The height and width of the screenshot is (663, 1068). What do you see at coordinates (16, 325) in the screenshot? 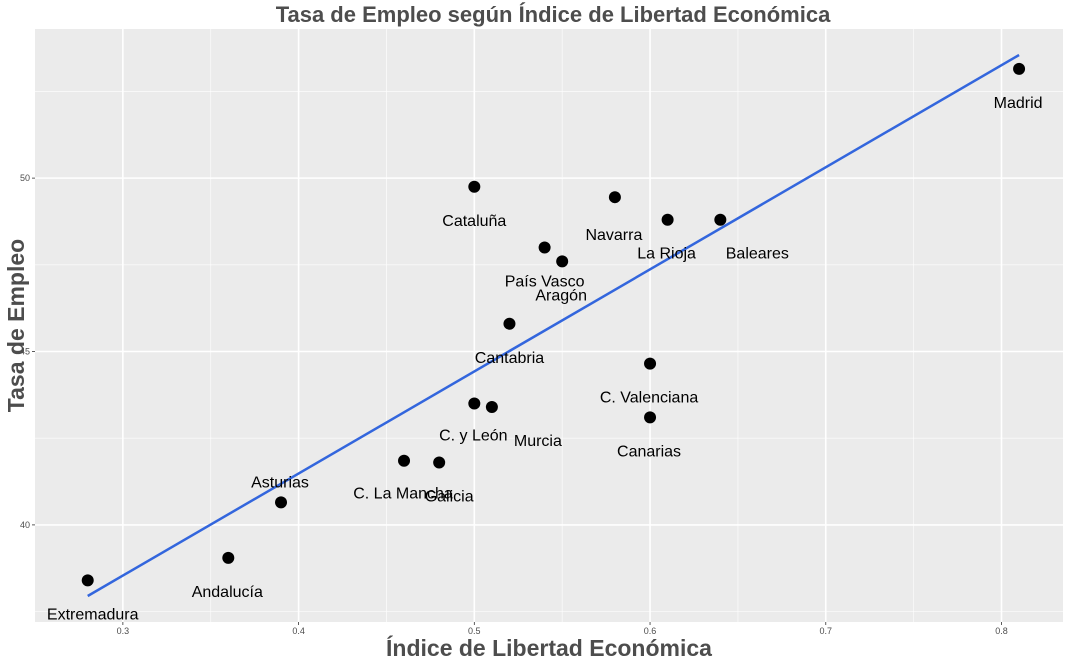
I see `y-axis-title: Tasa de Empleo` at bounding box center [16, 325].